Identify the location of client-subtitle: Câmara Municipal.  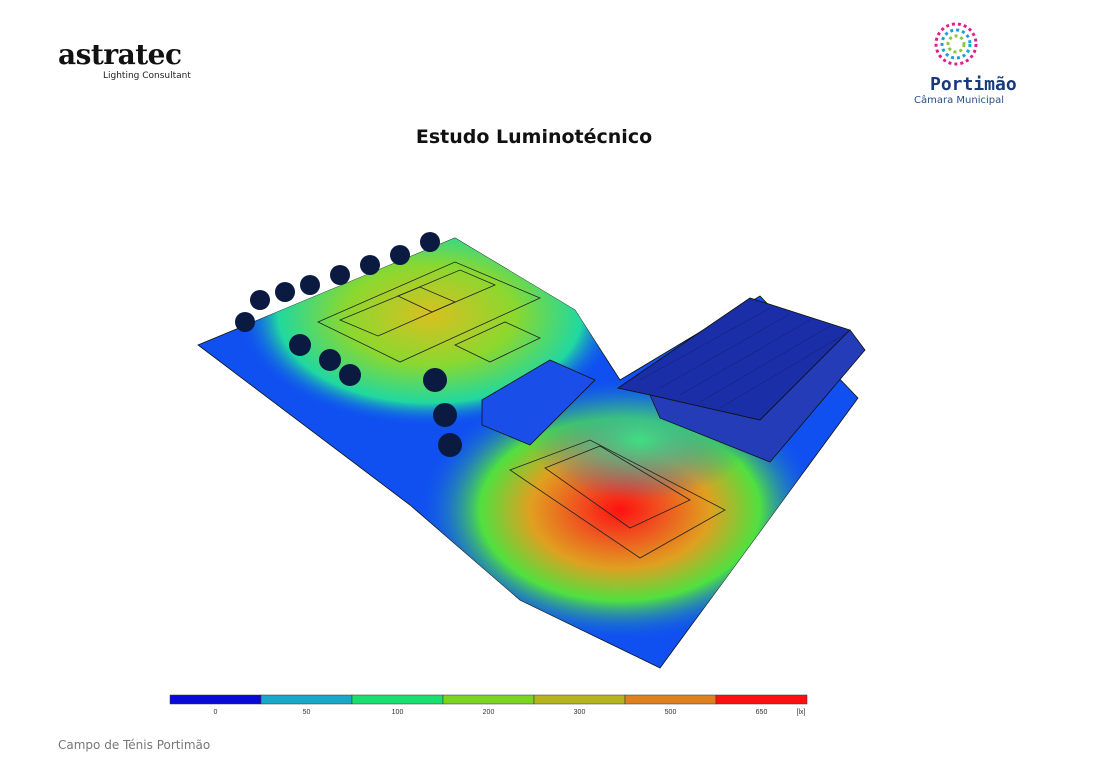
(959, 100).